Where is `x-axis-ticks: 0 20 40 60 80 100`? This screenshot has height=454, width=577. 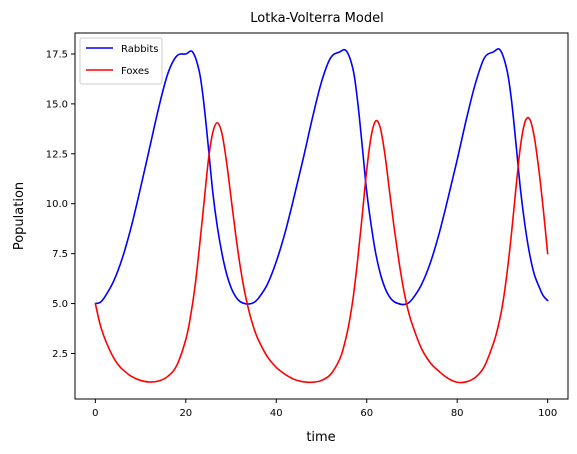
x-axis-ticks: 0 20 40 60 80 100 is located at coordinates (324, 409).